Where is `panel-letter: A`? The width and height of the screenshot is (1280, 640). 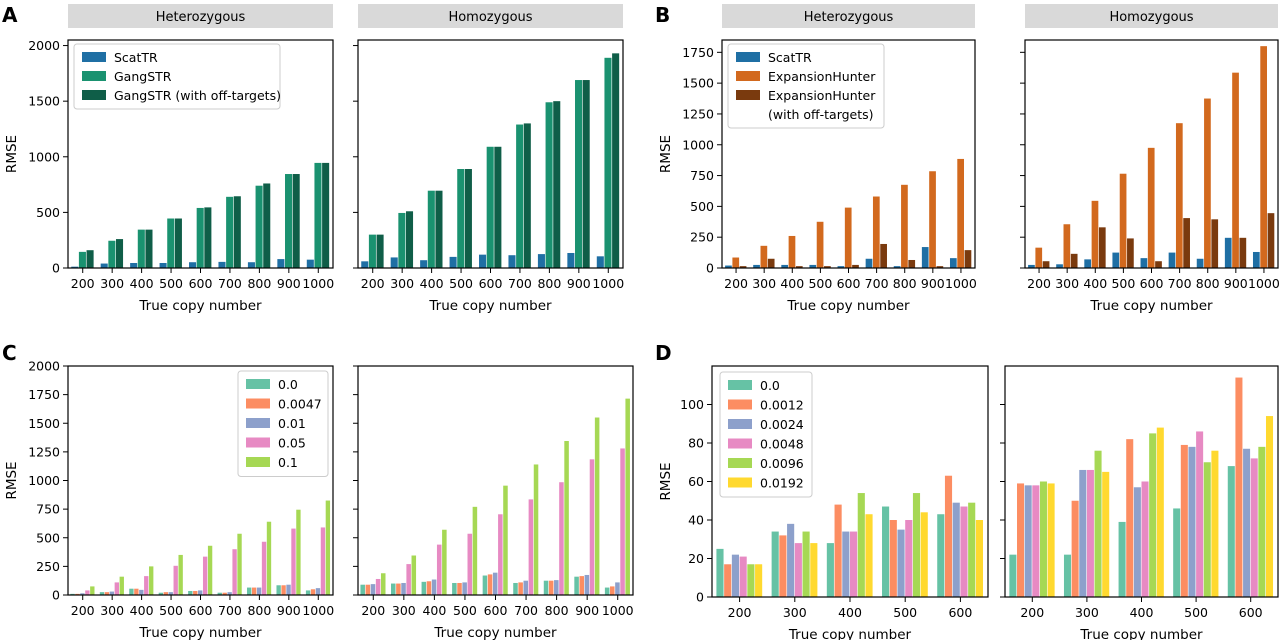 panel-letter: A is located at coordinates (10, 15).